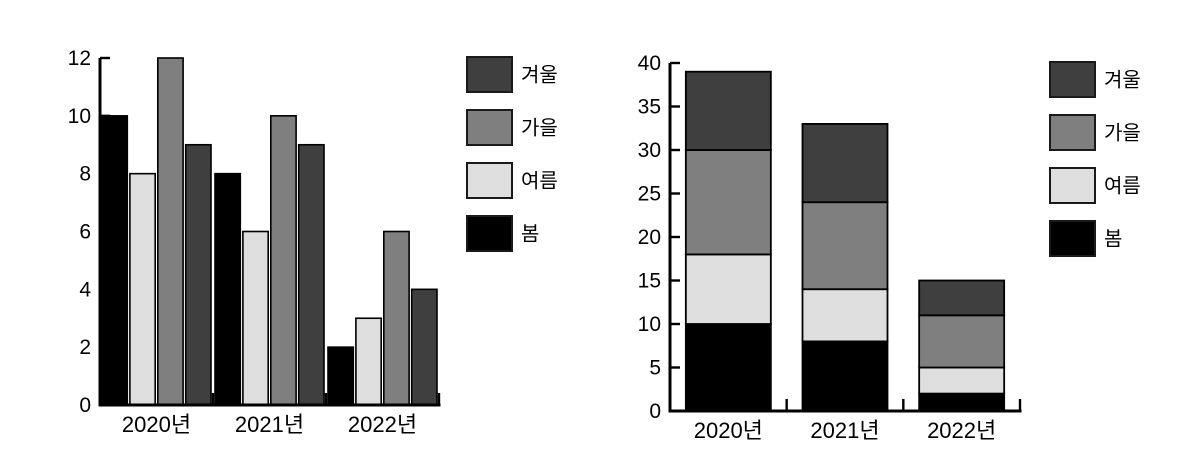 The image size is (1194, 472). What do you see at coordinates (962, 402) in the screenshot?
I see `segment-봄-2022년` at bounding box center [962, 402].